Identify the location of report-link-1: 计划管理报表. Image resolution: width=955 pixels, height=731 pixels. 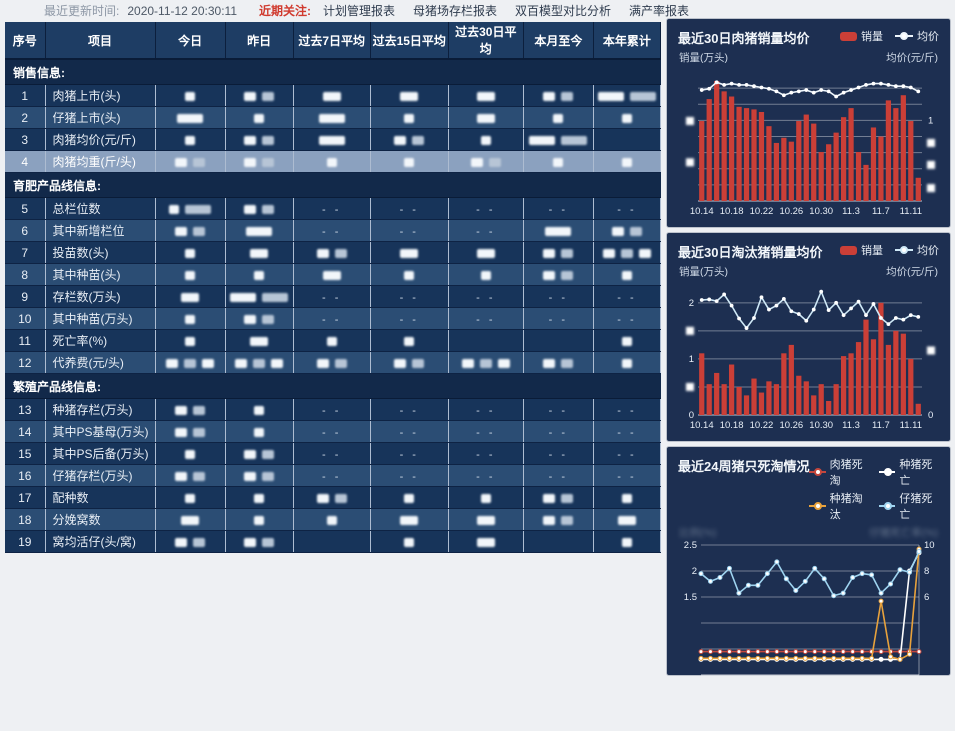
(359, 11).